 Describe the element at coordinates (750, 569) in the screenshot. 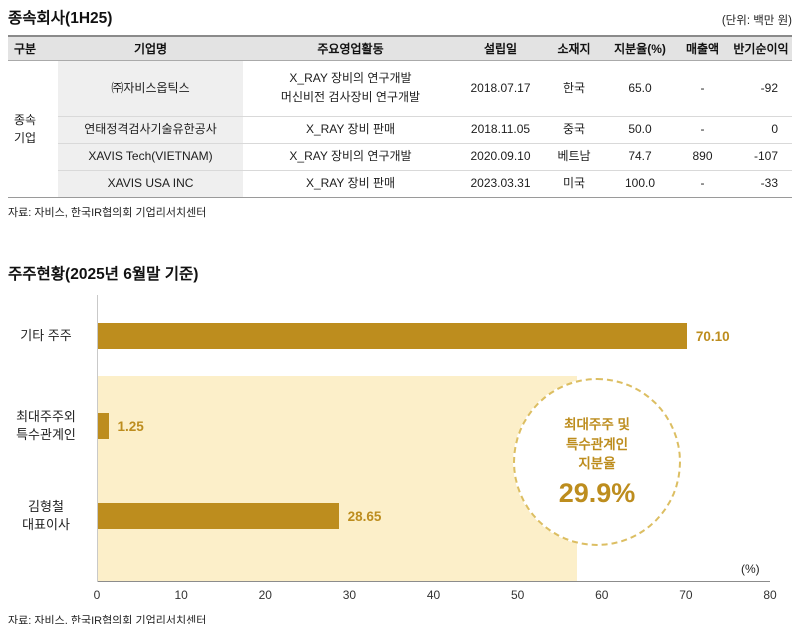

I see `axis-unit-label: (%)` at that location.